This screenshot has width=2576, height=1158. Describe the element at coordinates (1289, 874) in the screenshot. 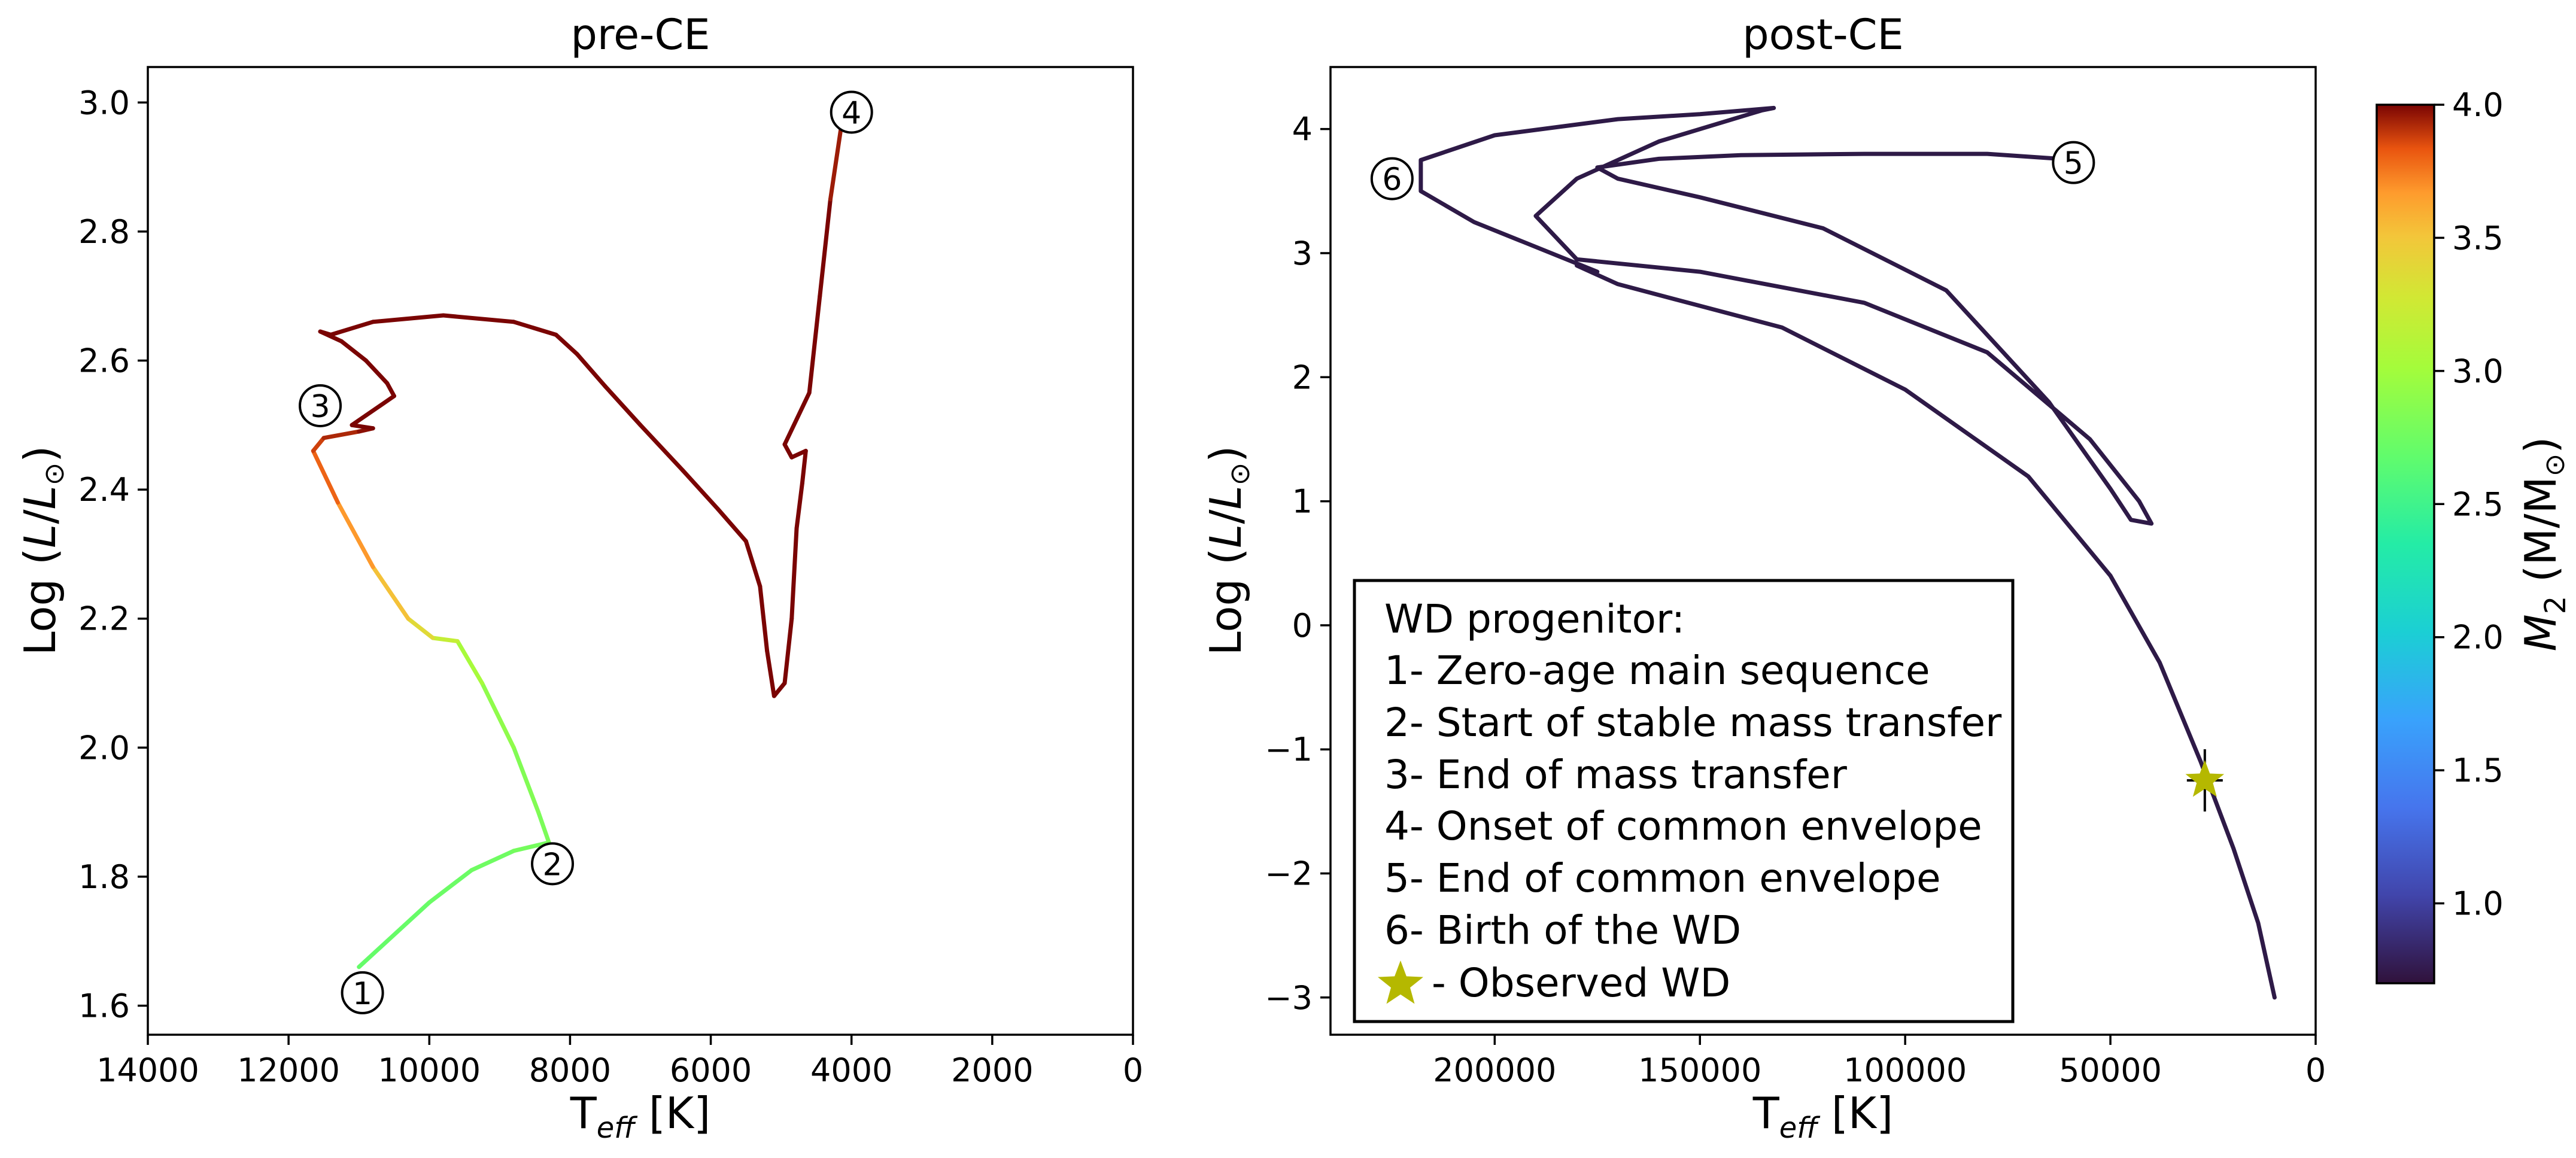

I see `y-tick-label: −2` at that location.